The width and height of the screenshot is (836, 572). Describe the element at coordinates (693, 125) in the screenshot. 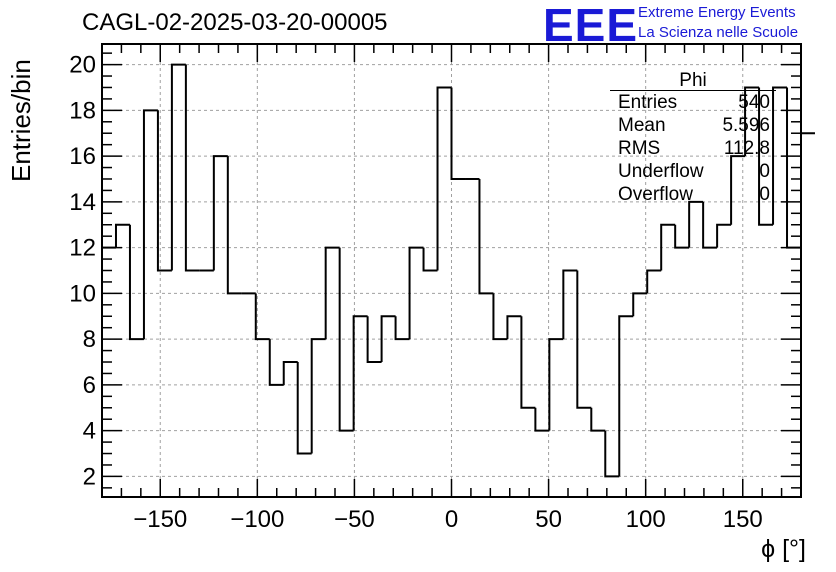

I see `stats-row-mean: Mean 5.596` at that location.